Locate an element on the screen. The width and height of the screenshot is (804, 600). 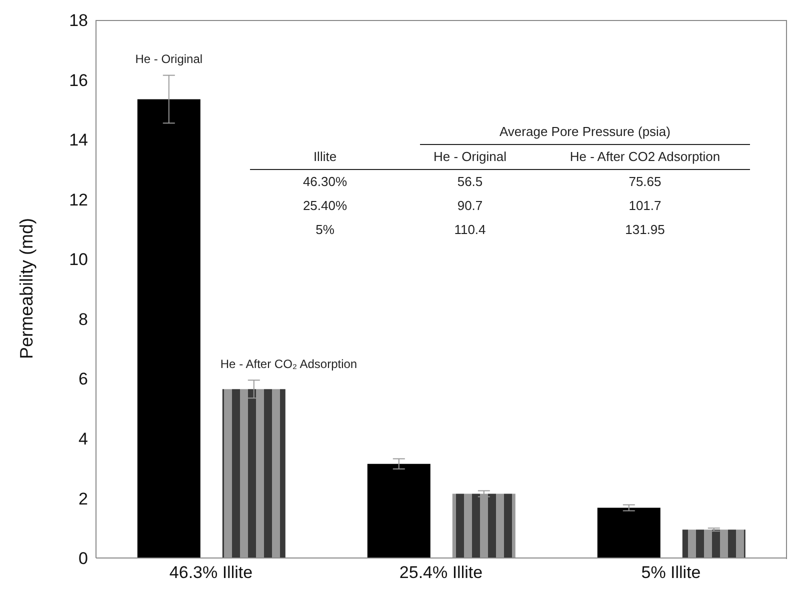
series-label: He - After CO₂ Adsorption is located at coordinates (289, 363).